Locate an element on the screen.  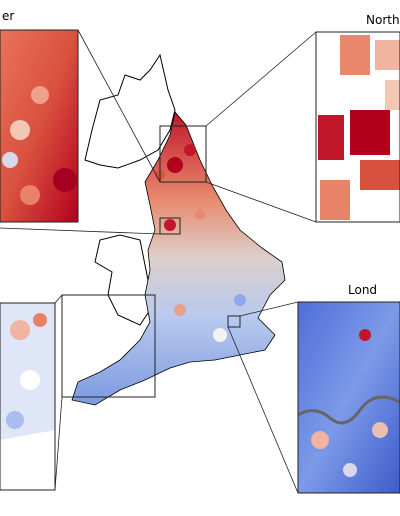
manchester-frame is located at coordinates (39, 126).